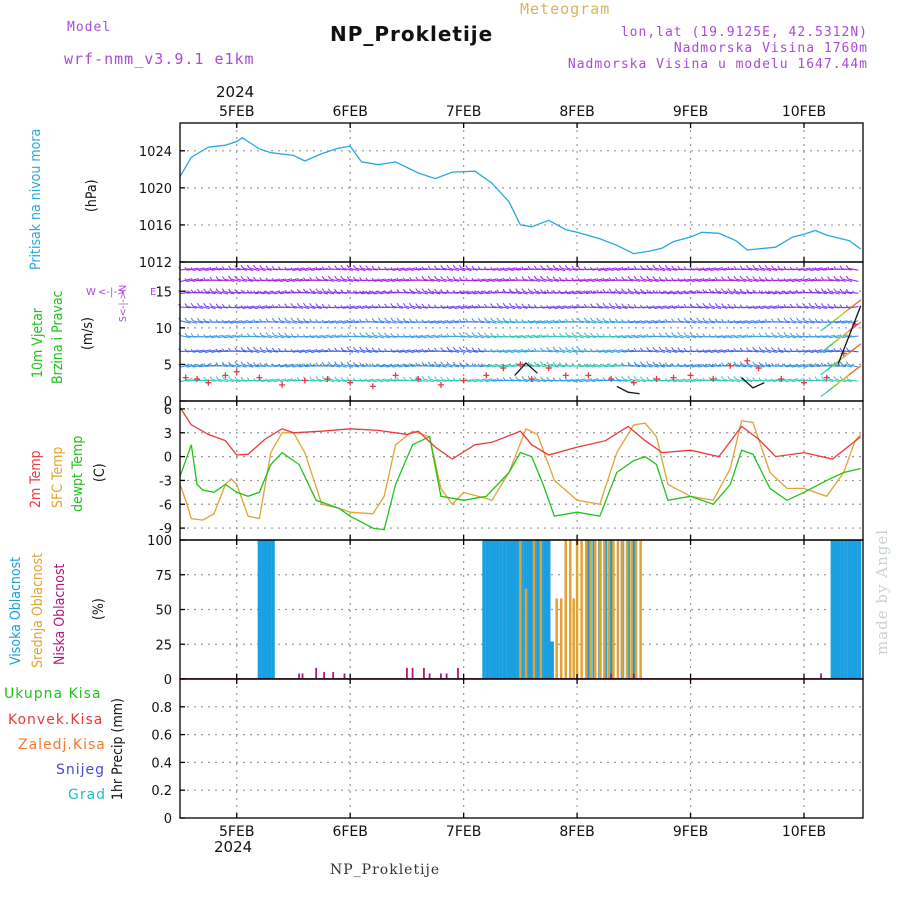  What do you see at coordinates (81, 770) in the screenshot?
I see `precip-snow-label: Snijeg` at bounding box center [81, 770].